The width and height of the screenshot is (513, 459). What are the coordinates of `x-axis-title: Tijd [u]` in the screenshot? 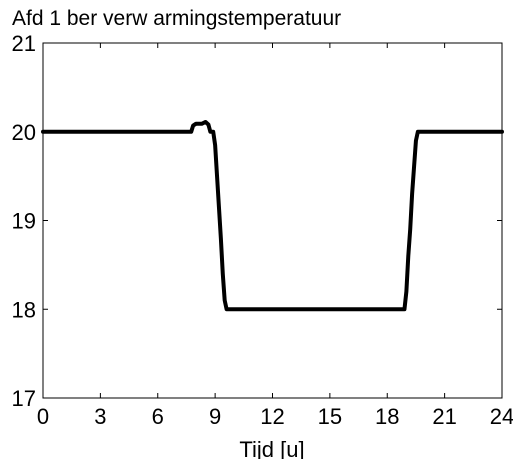 It's located at (271, 448).